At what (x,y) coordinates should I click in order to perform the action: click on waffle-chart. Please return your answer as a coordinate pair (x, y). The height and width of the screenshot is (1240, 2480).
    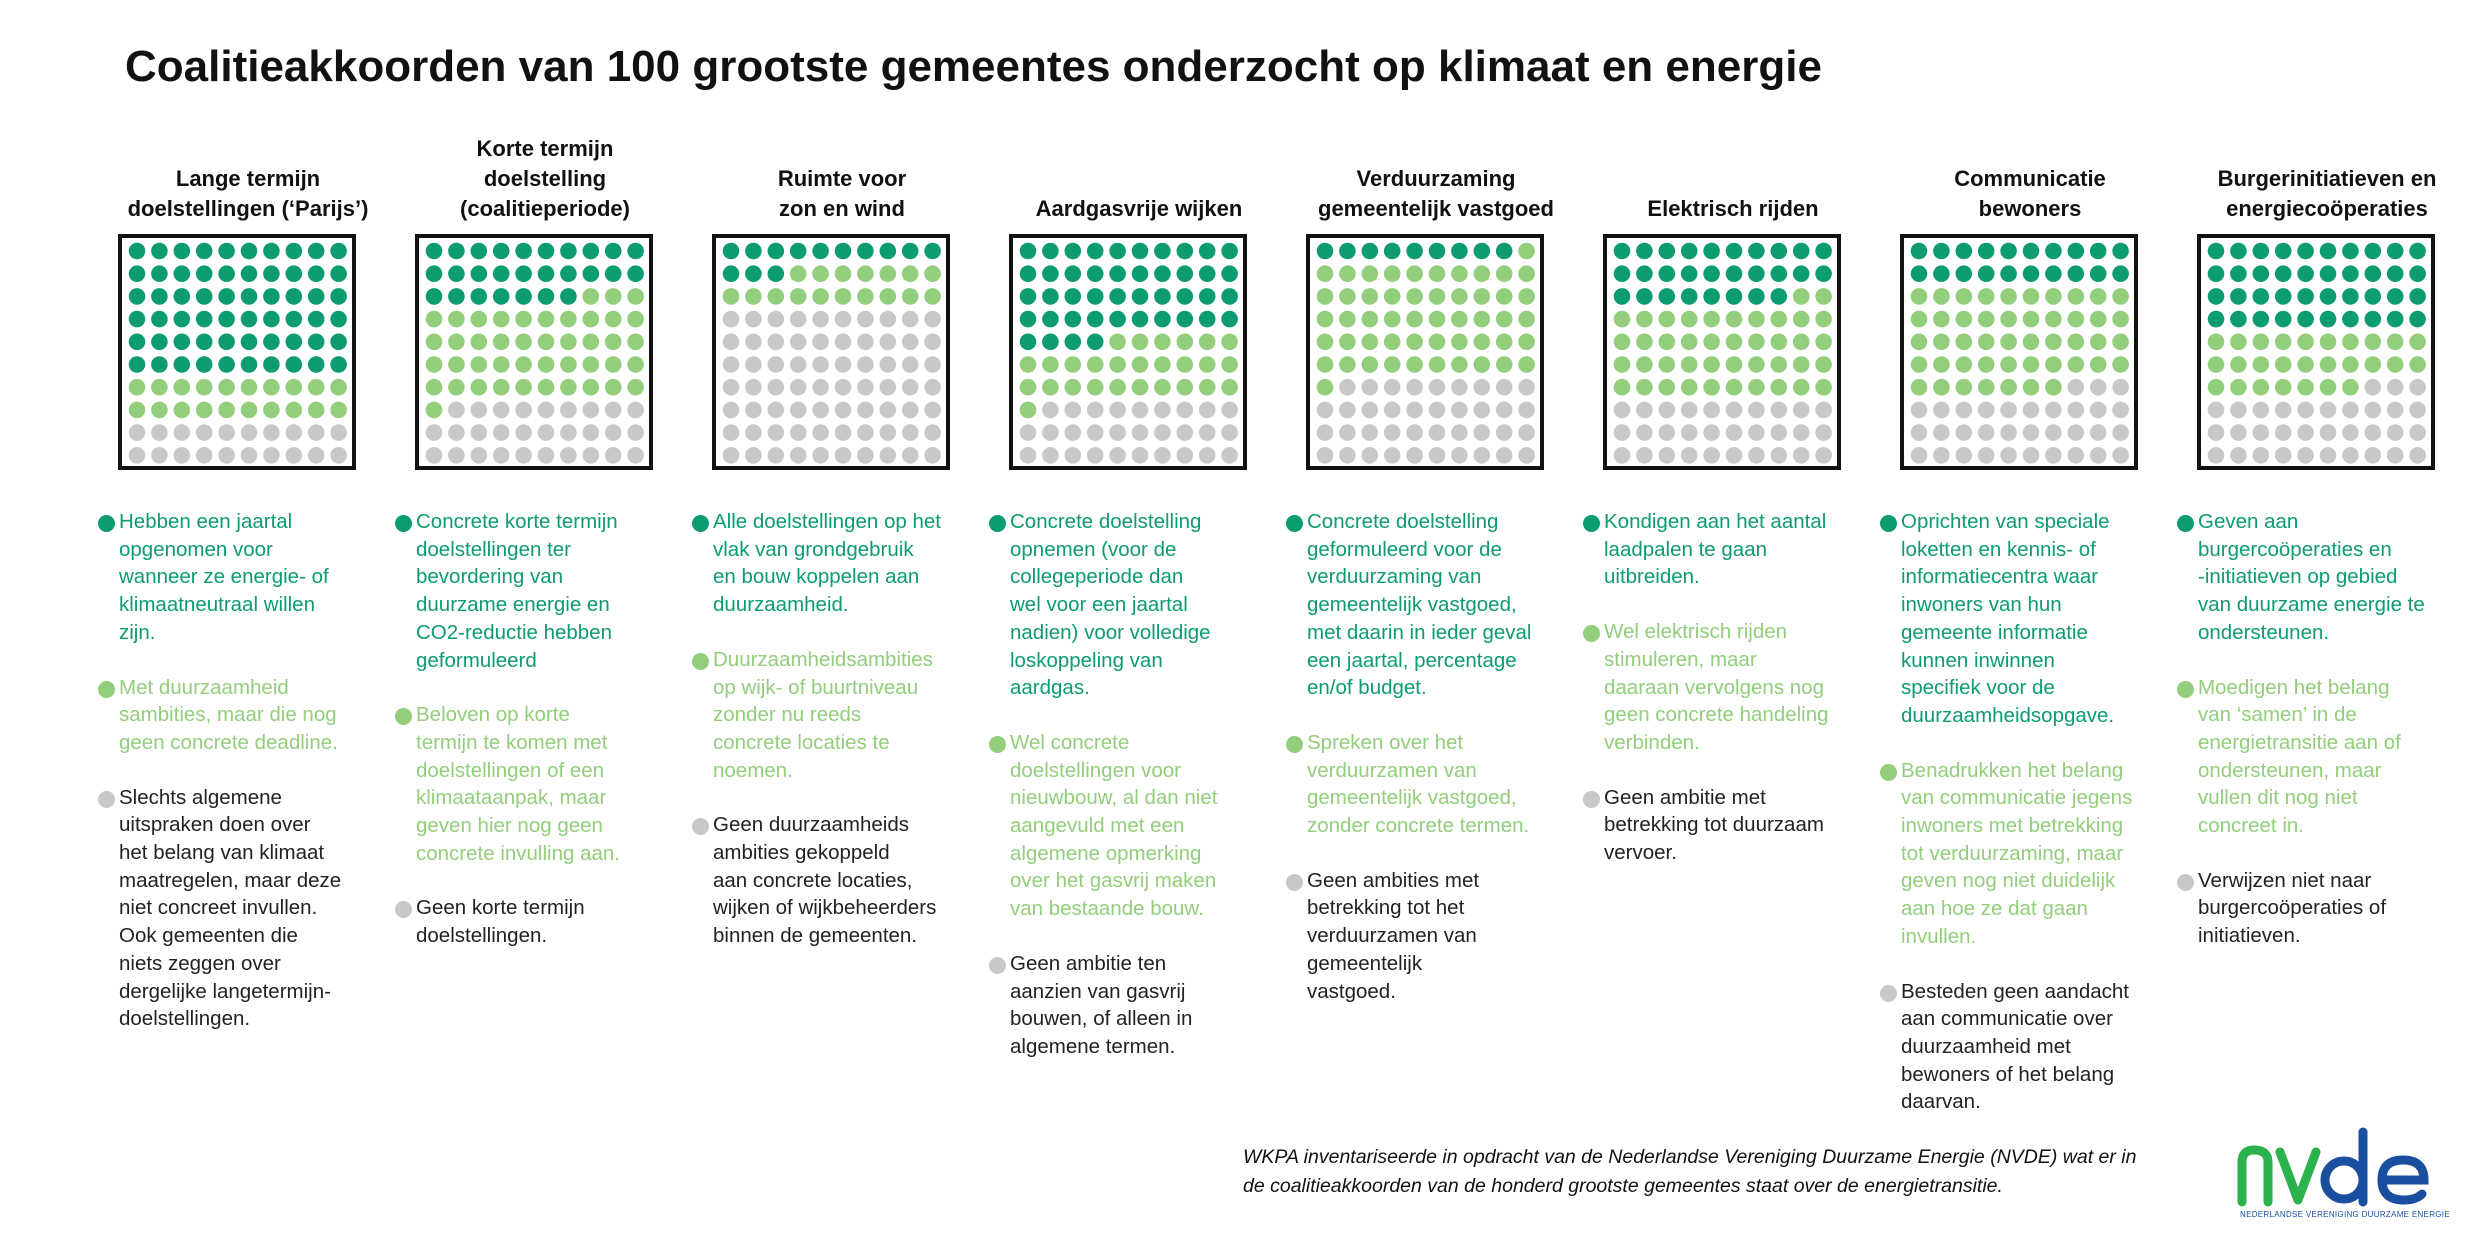
    Looking at the image, I should click on (1722, 352).